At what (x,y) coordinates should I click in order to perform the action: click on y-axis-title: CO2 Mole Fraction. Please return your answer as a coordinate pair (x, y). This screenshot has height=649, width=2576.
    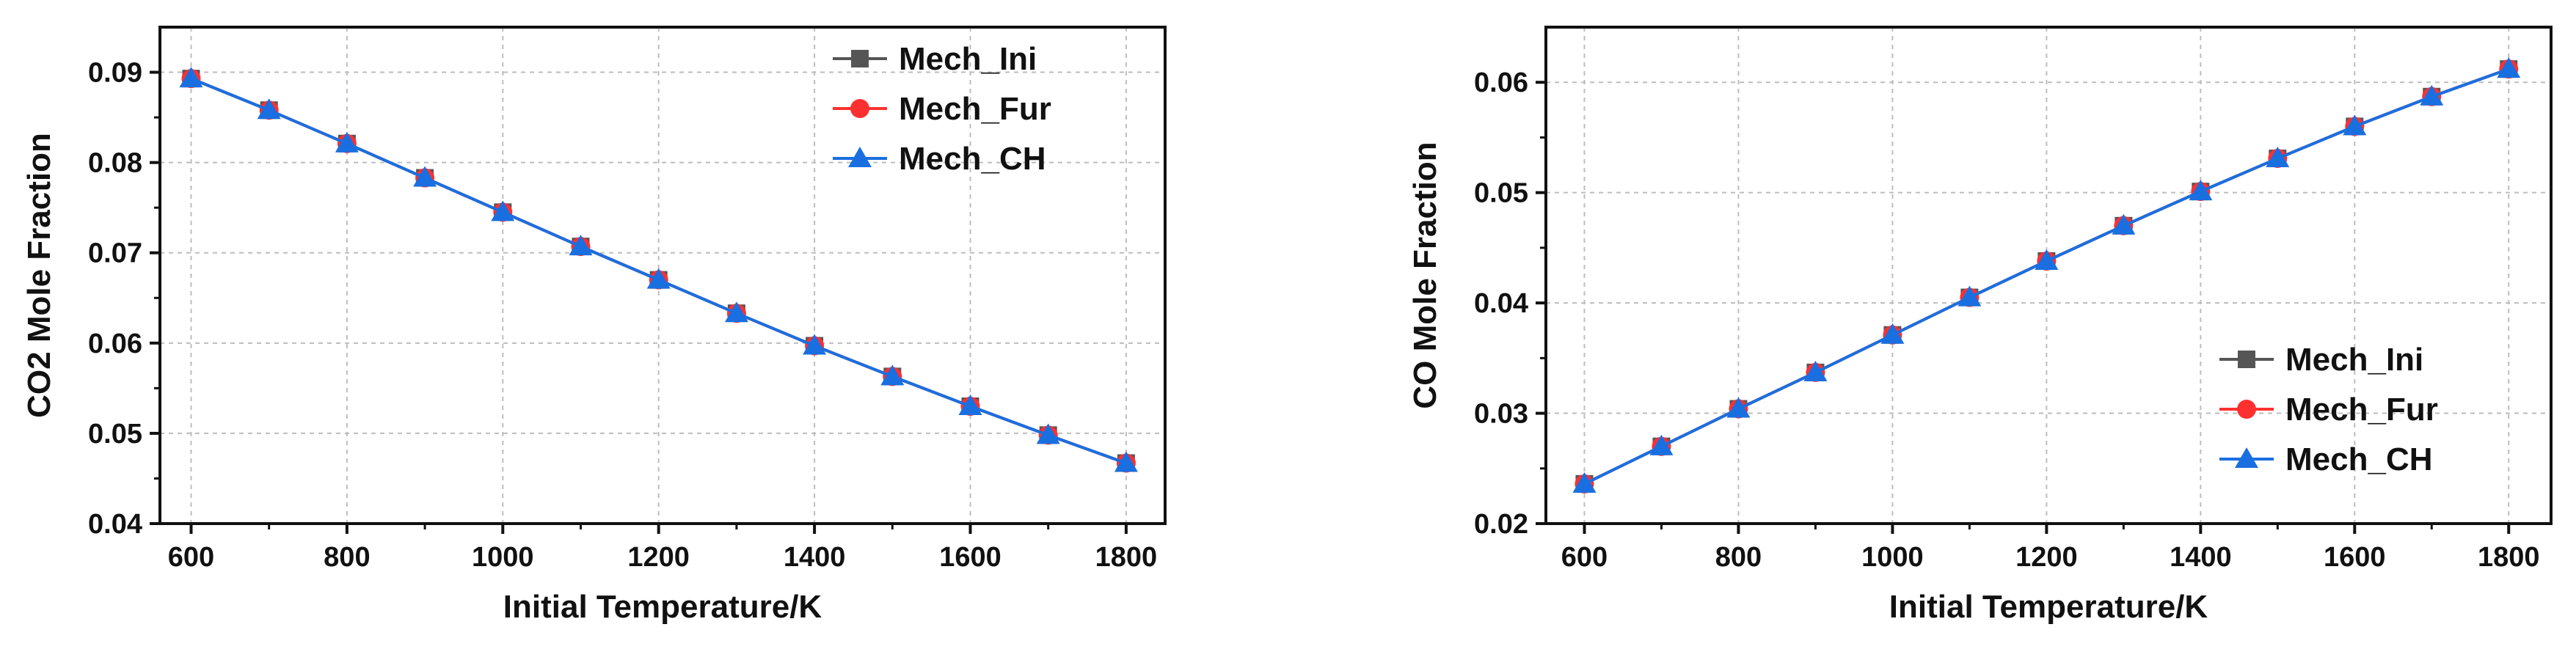
    Looking at the image, I should click on (39, 275).